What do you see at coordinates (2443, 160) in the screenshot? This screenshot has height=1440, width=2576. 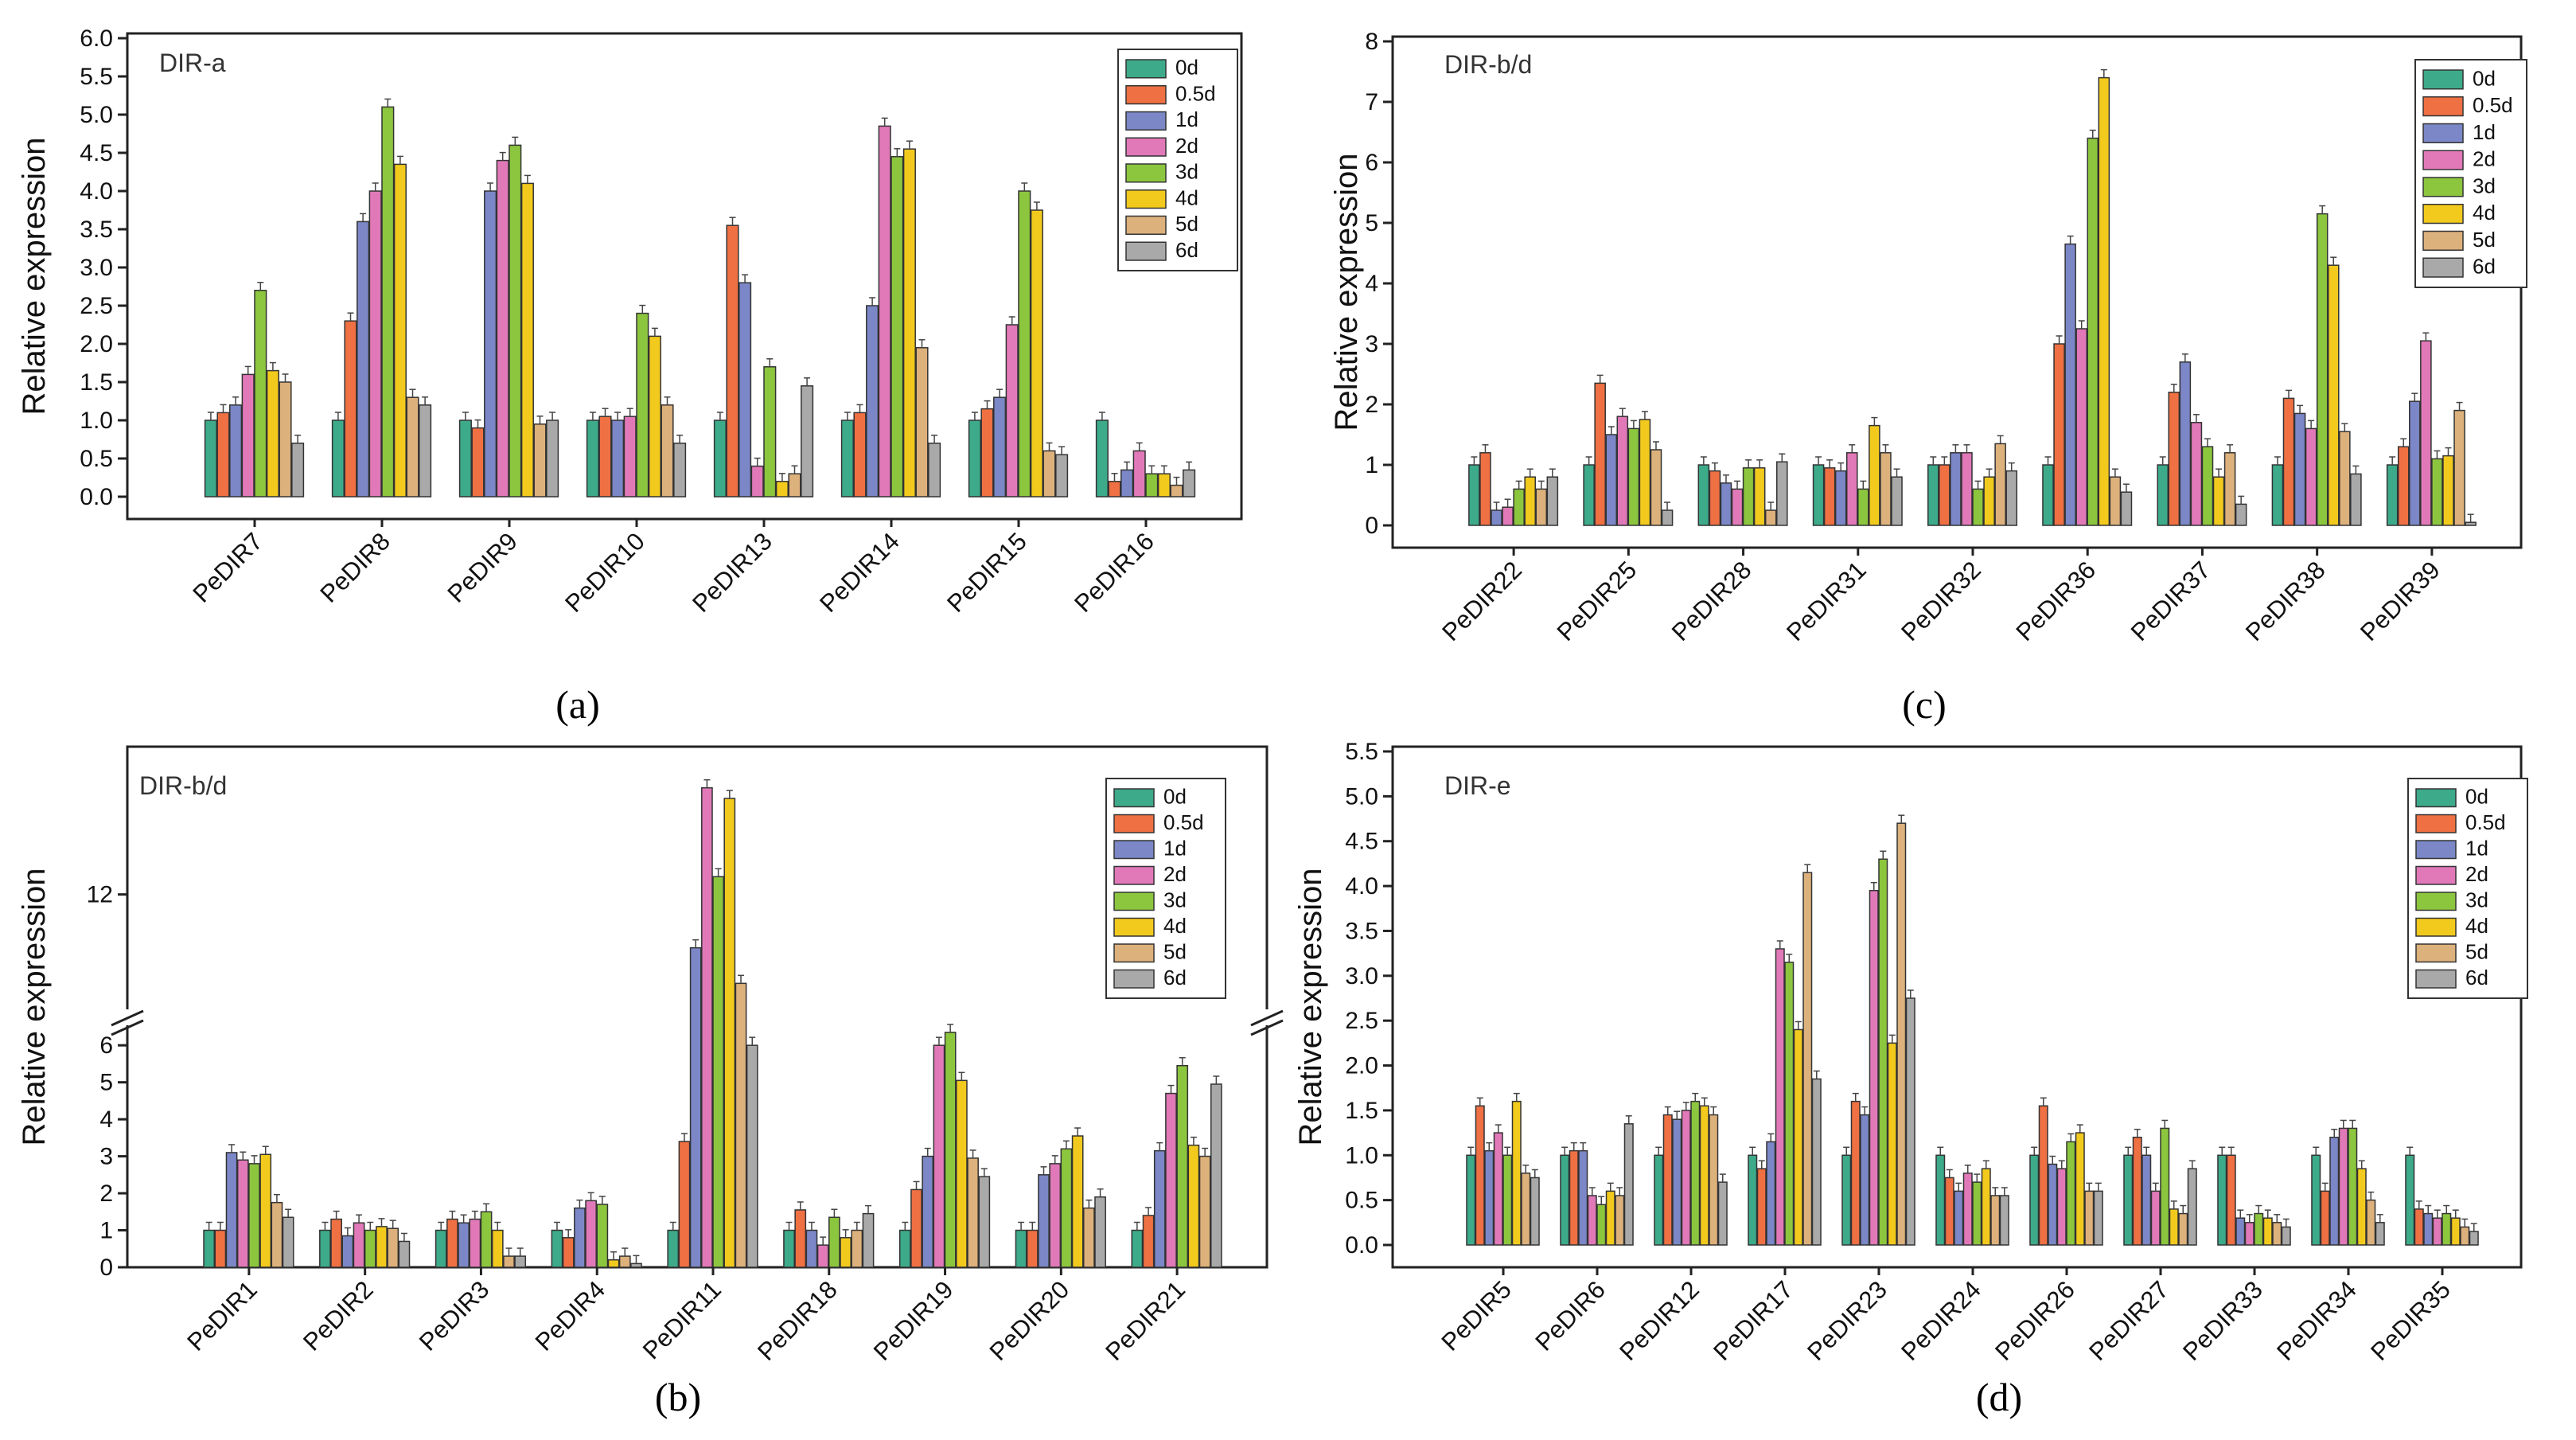 I see `legend-swatch-2d` at bounding box center [2443, 160].